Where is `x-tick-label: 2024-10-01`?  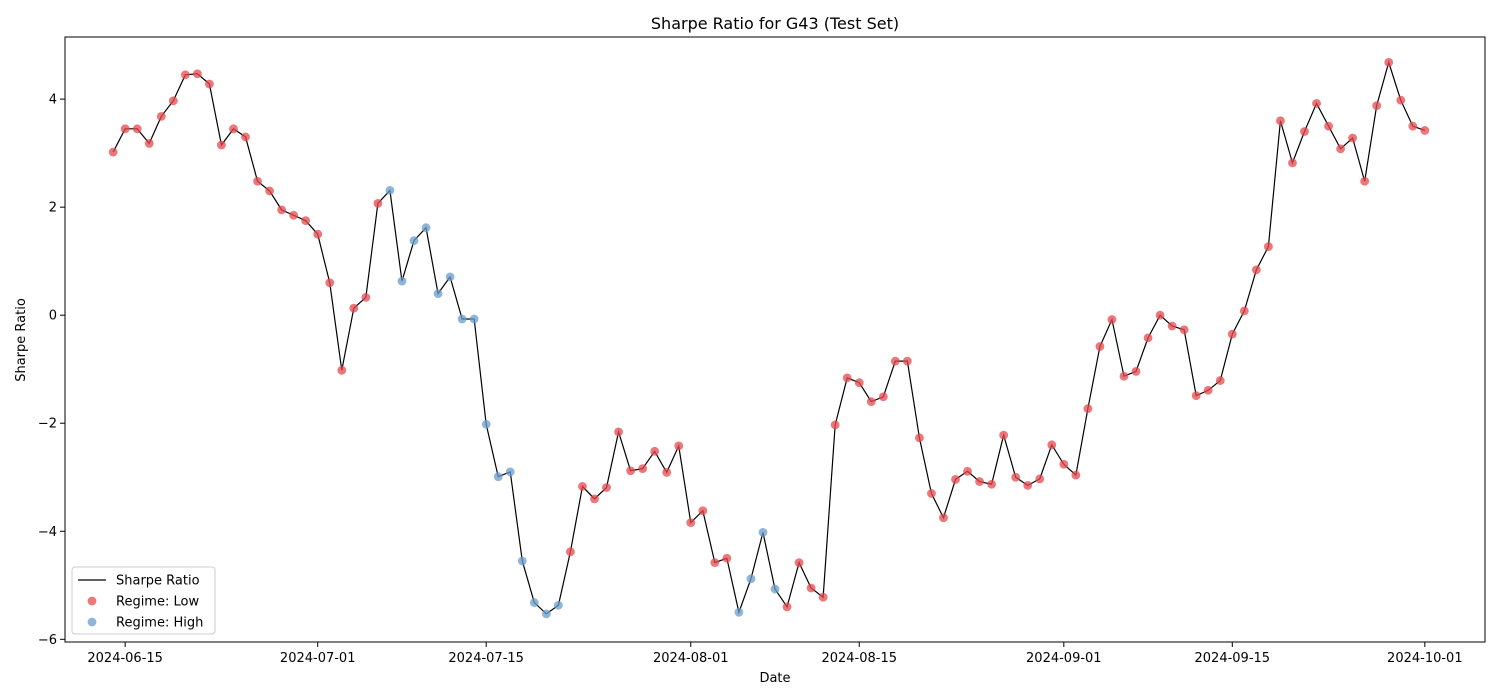 x-tick-label: 2024-10-01 is located at coordinates (1425, 658).